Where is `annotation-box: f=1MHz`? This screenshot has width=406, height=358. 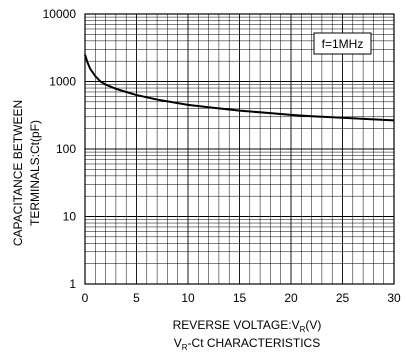 annotation-box: f=1MHz is located at coordinates (342, 43).